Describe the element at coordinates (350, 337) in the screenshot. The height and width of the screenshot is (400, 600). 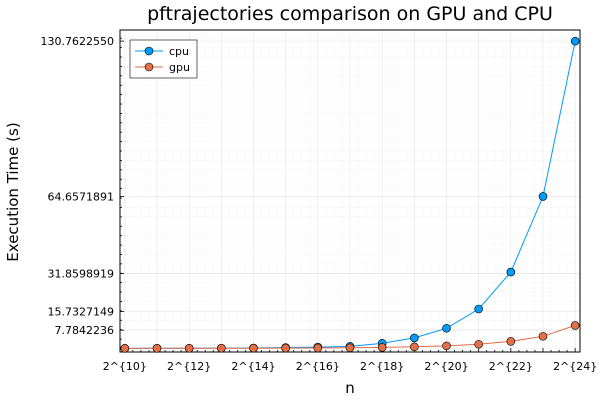
I see `series-gpu` at that location.